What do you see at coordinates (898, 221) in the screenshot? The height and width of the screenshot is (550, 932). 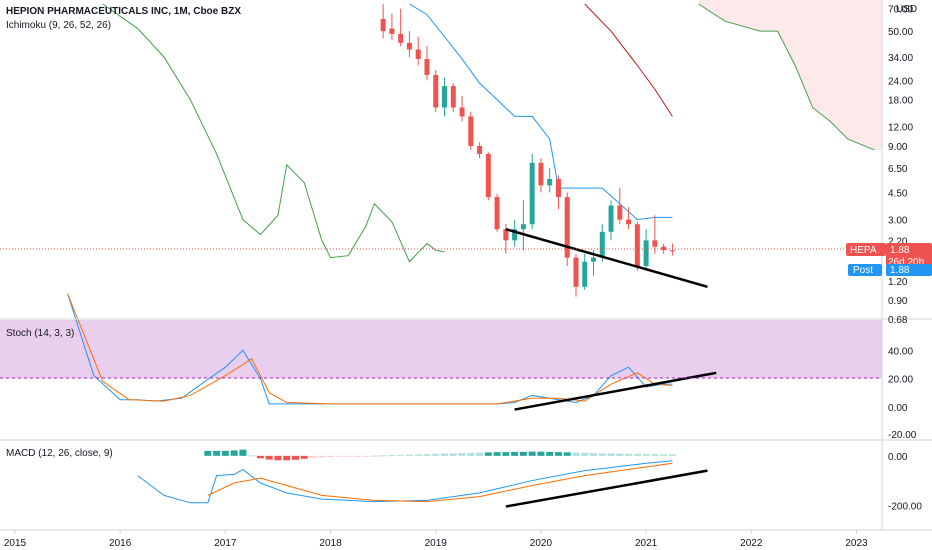 I see `price-axis-tick-9: 3.00` at bounding box center [898, 221].